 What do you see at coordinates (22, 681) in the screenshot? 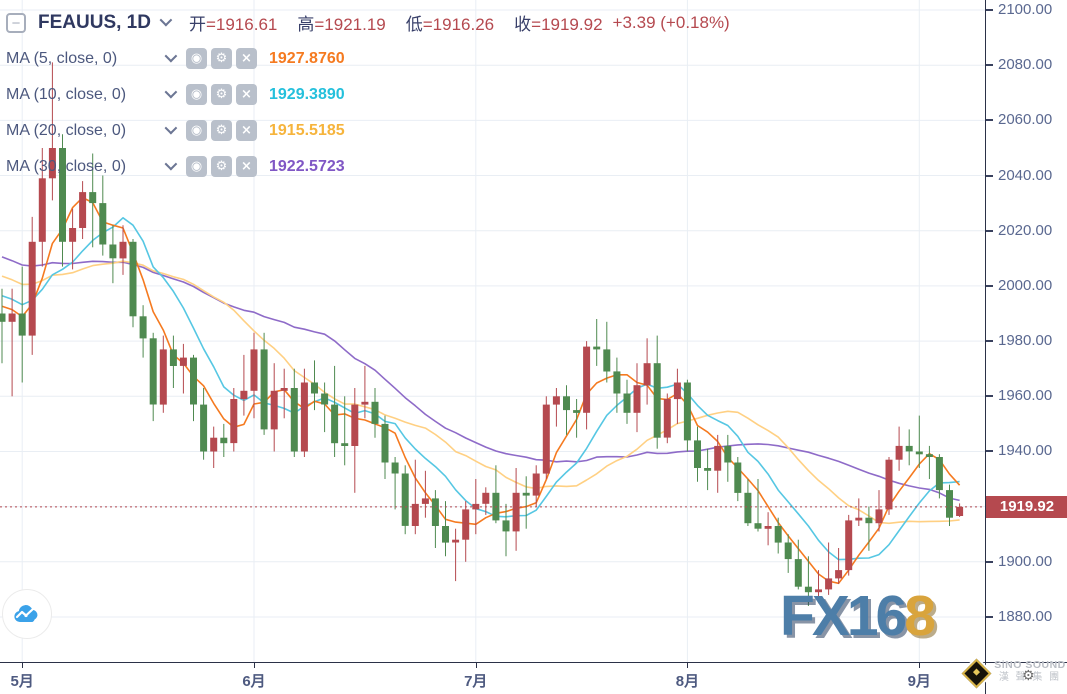
I see `time-axis-label: 5月` at bounding box center [22, 681].